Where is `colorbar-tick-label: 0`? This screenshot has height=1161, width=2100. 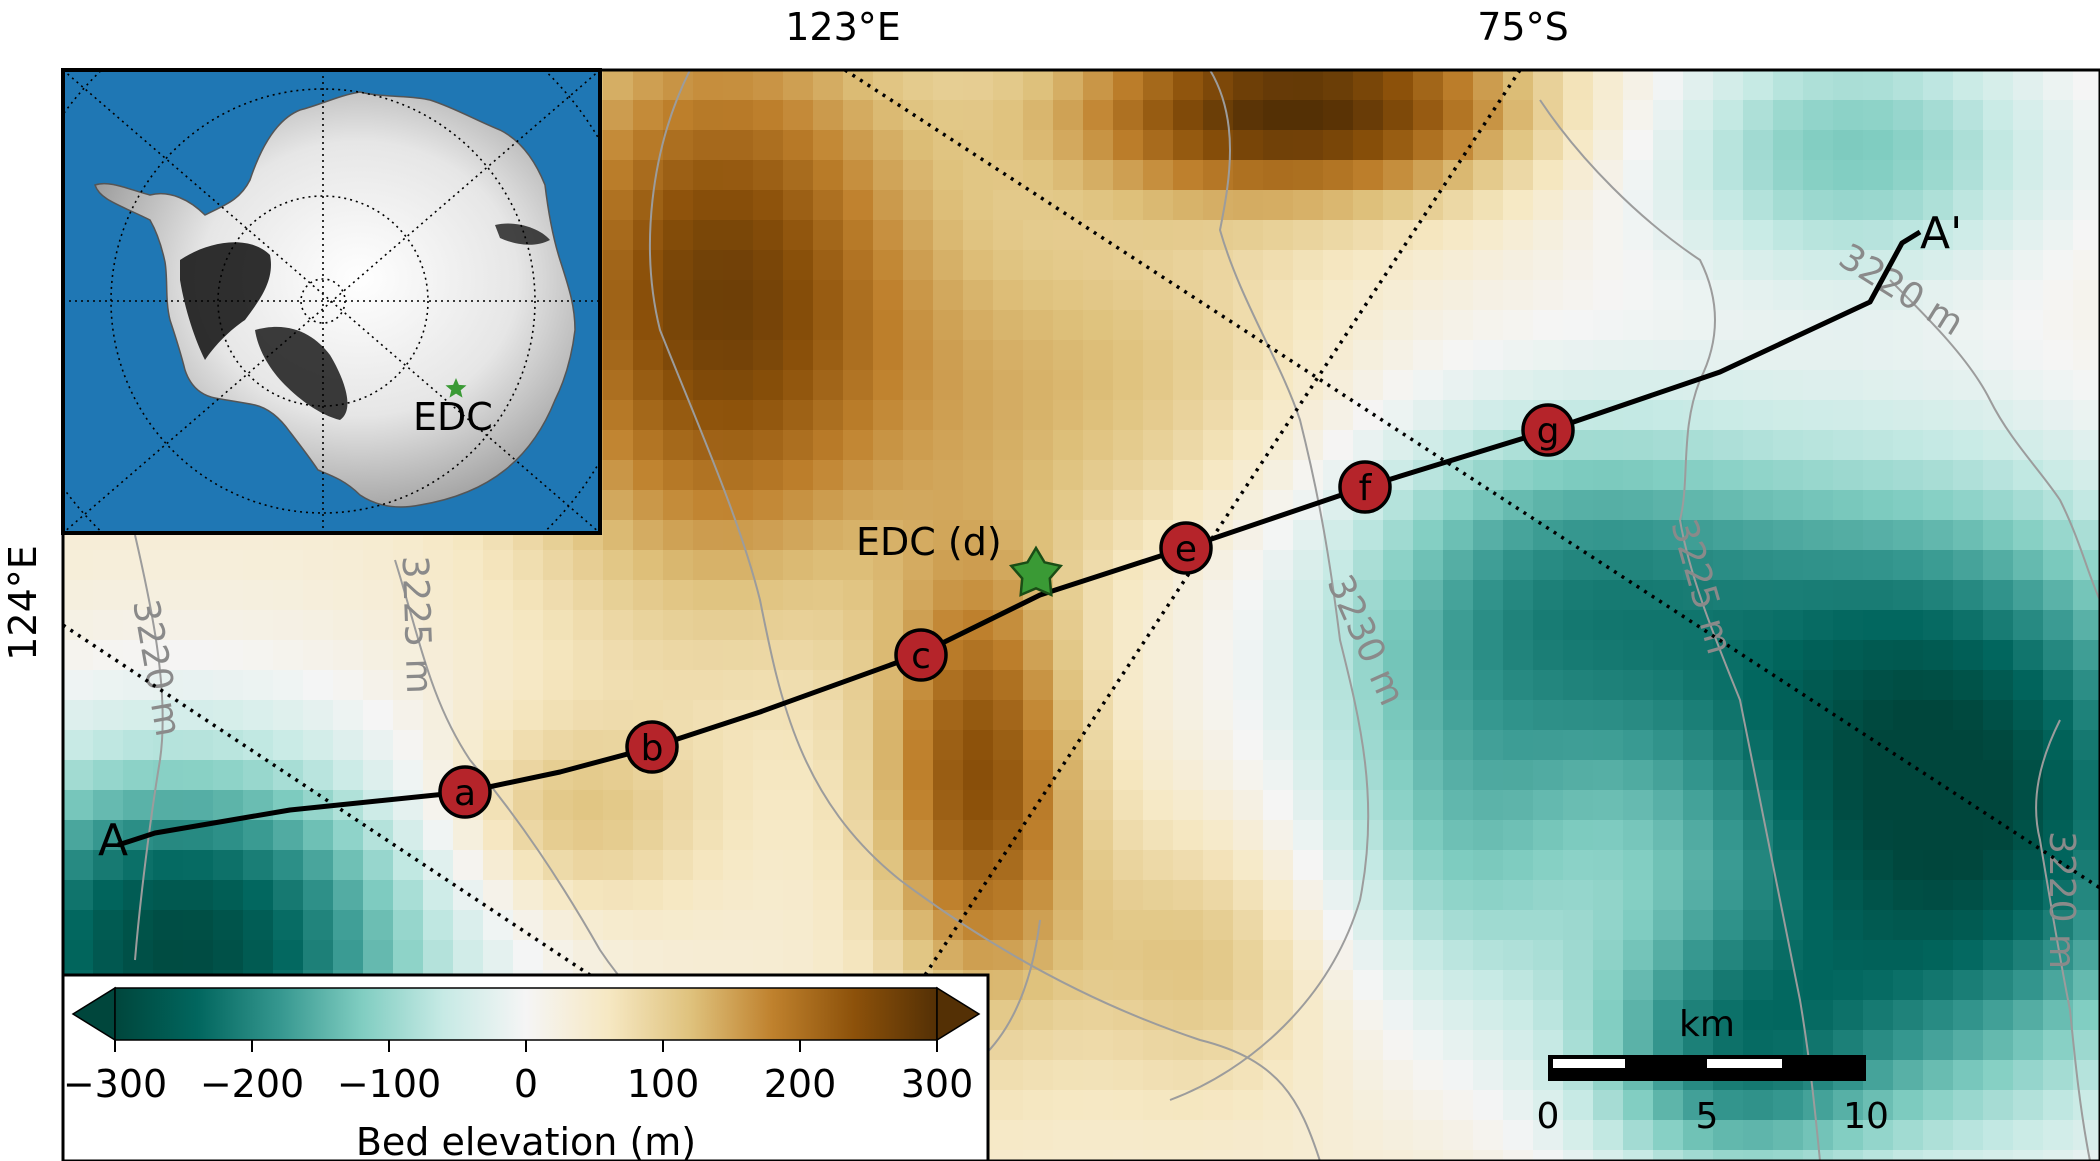 colorbar-tick-label: 0 is located at coordinates (526, 1084).